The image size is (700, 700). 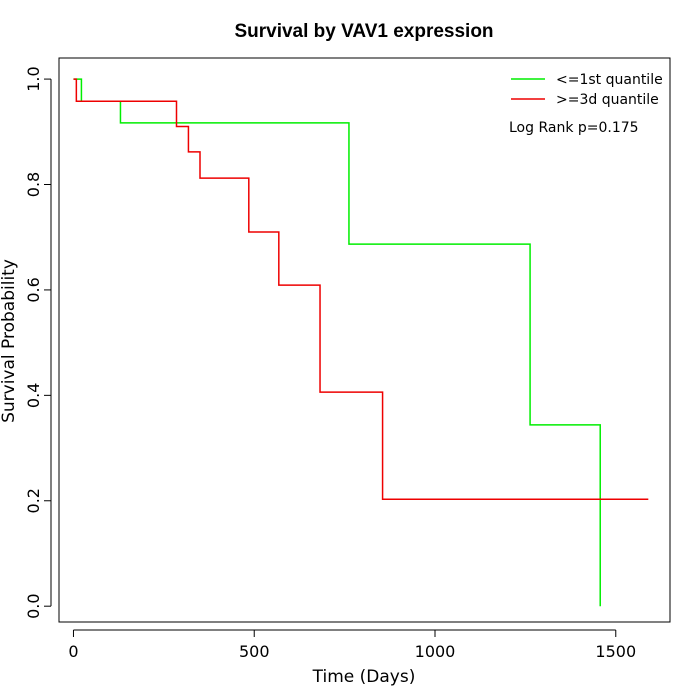 What do you see at coordinates (33, 78) in the screenshot?
I see `y-tick-label: 1.0` at bounding box center [33, 78].